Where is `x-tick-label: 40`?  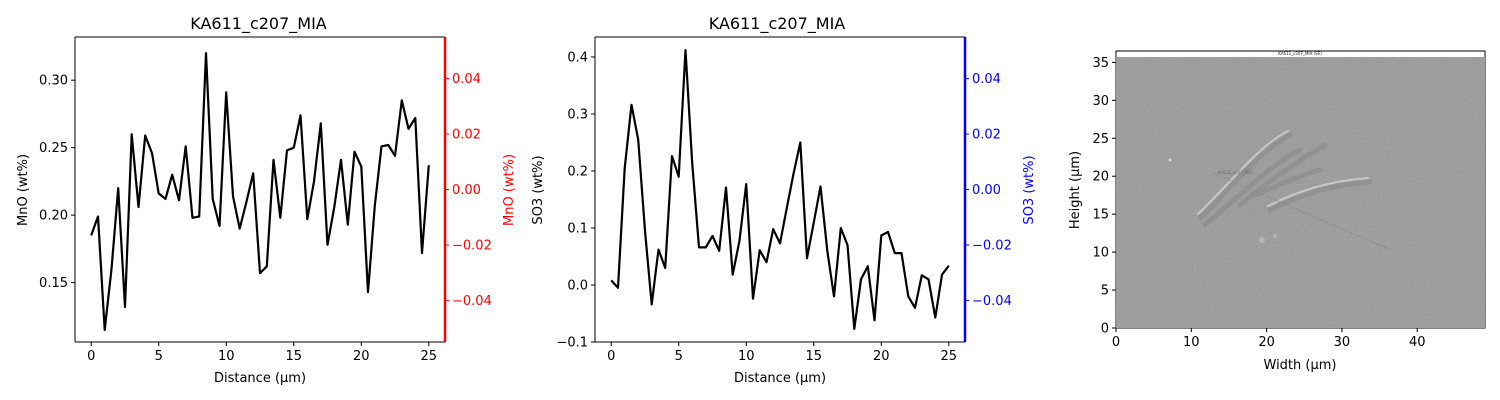
x-tick-label: 40 is located at coordinates (1417, 342).